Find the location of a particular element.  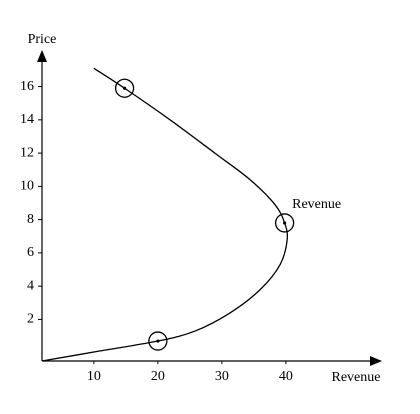

y-axis-arrow is located at coordinates (42, 56).